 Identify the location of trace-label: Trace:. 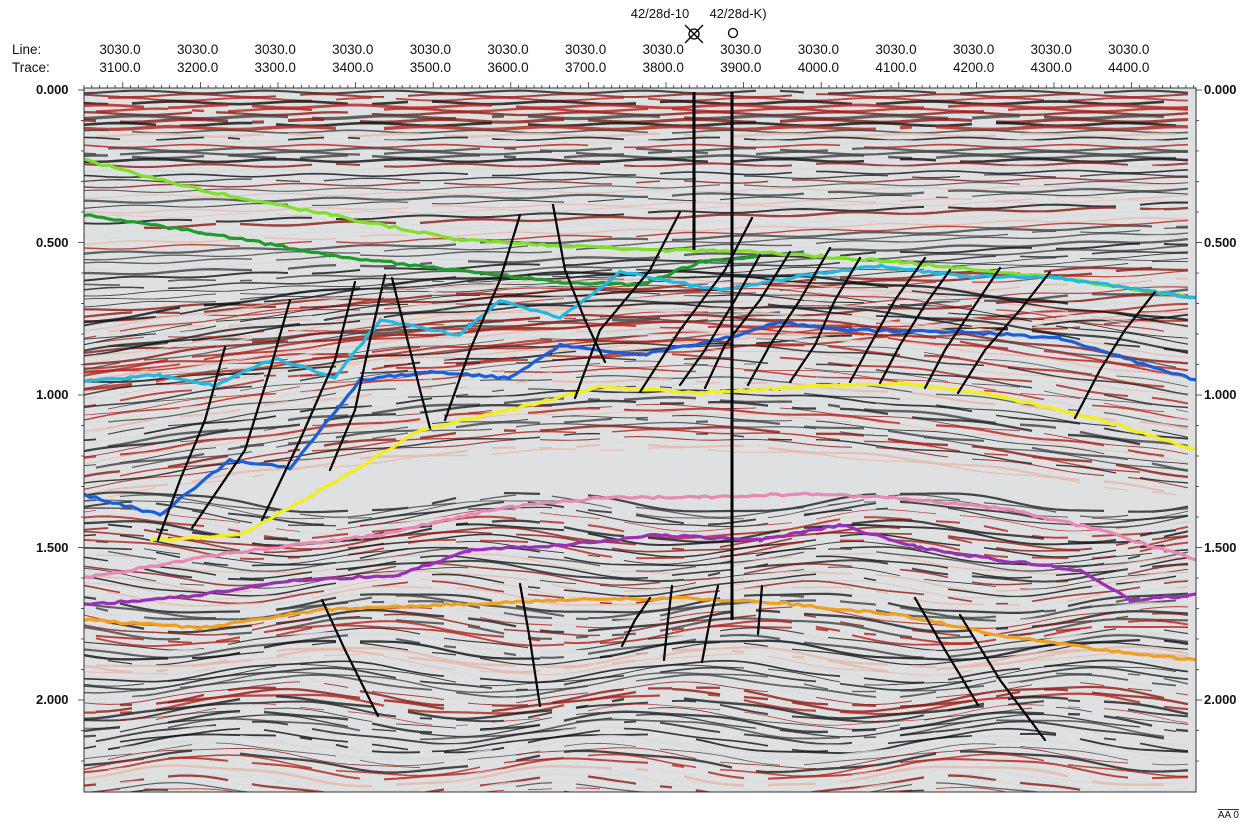
(31, 67).